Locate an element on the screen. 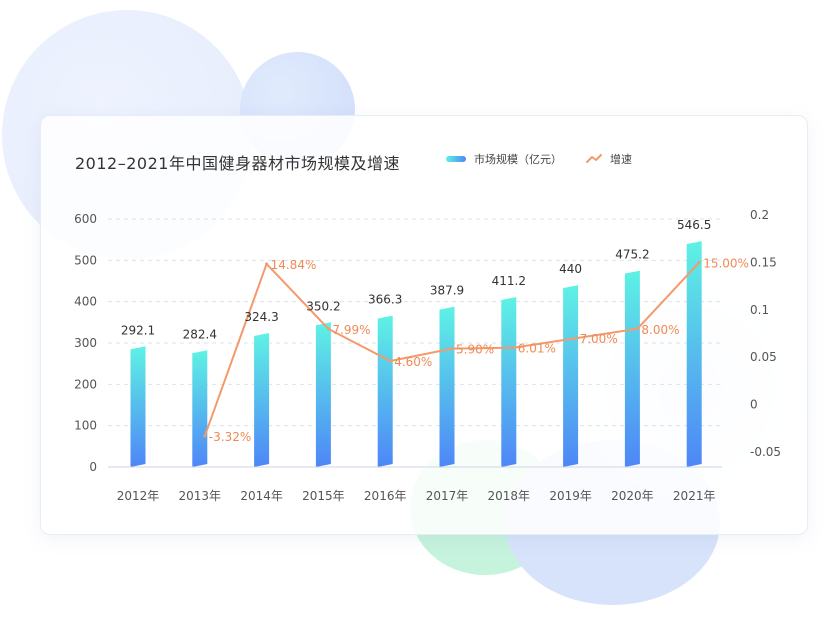 Image resolution: width=830 pixels, height=636 pixels. y-tick-label: 600 is located at coordinates (85, 219).